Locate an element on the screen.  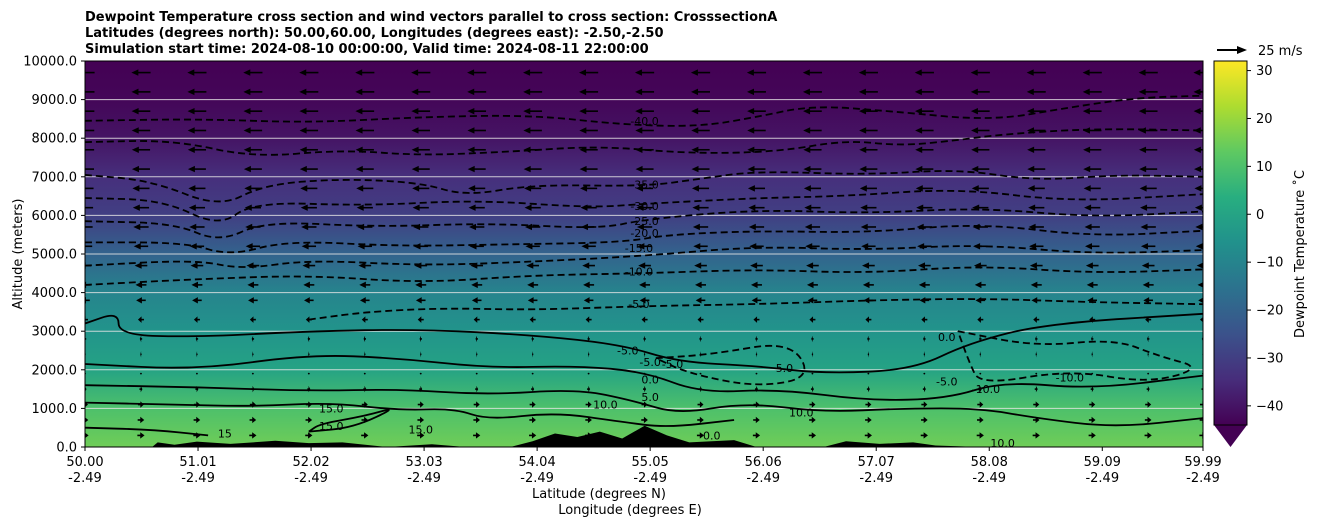
colorbar-tick-label: −40 is located at coordinates (1269, 406).